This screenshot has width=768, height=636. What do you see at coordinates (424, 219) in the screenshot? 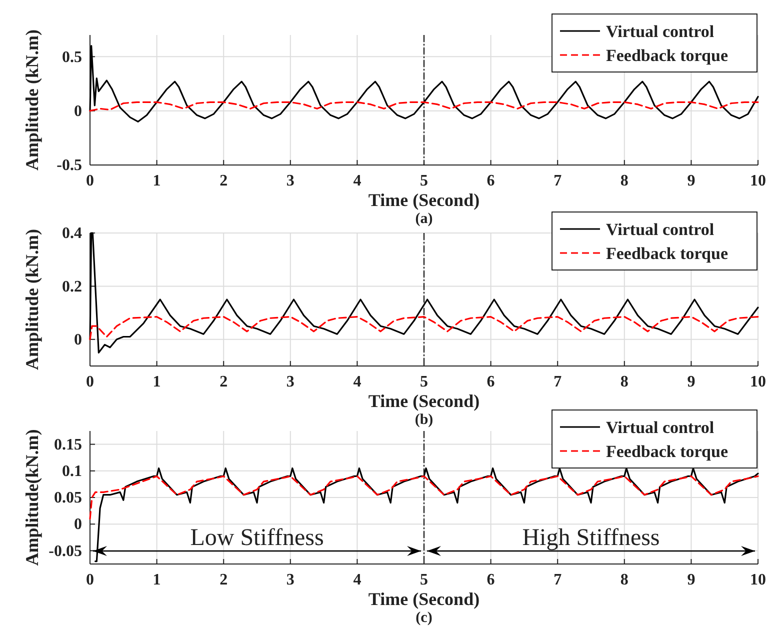
I see `text: (a)` at bounding box center [424, 219].